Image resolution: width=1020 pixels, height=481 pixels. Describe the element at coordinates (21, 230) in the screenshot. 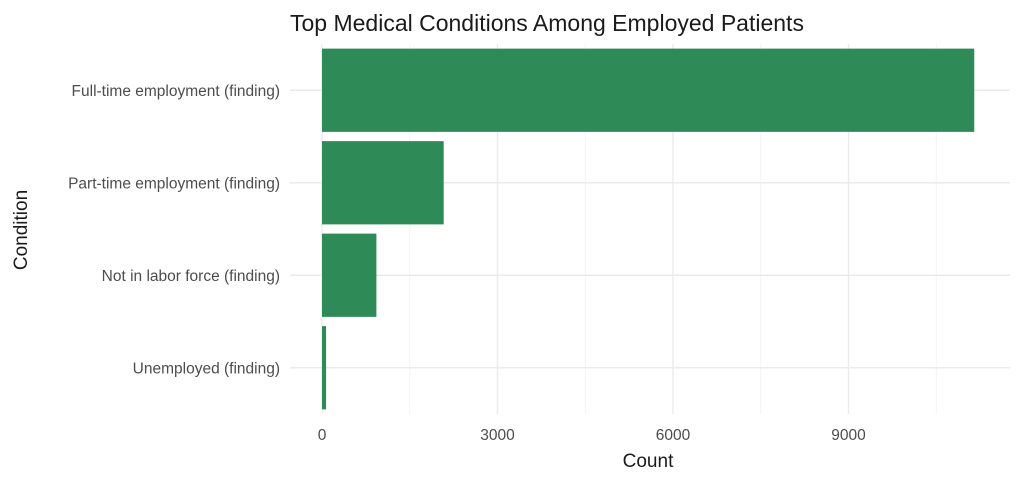

I see `y-axis-title: Condition` at that location.